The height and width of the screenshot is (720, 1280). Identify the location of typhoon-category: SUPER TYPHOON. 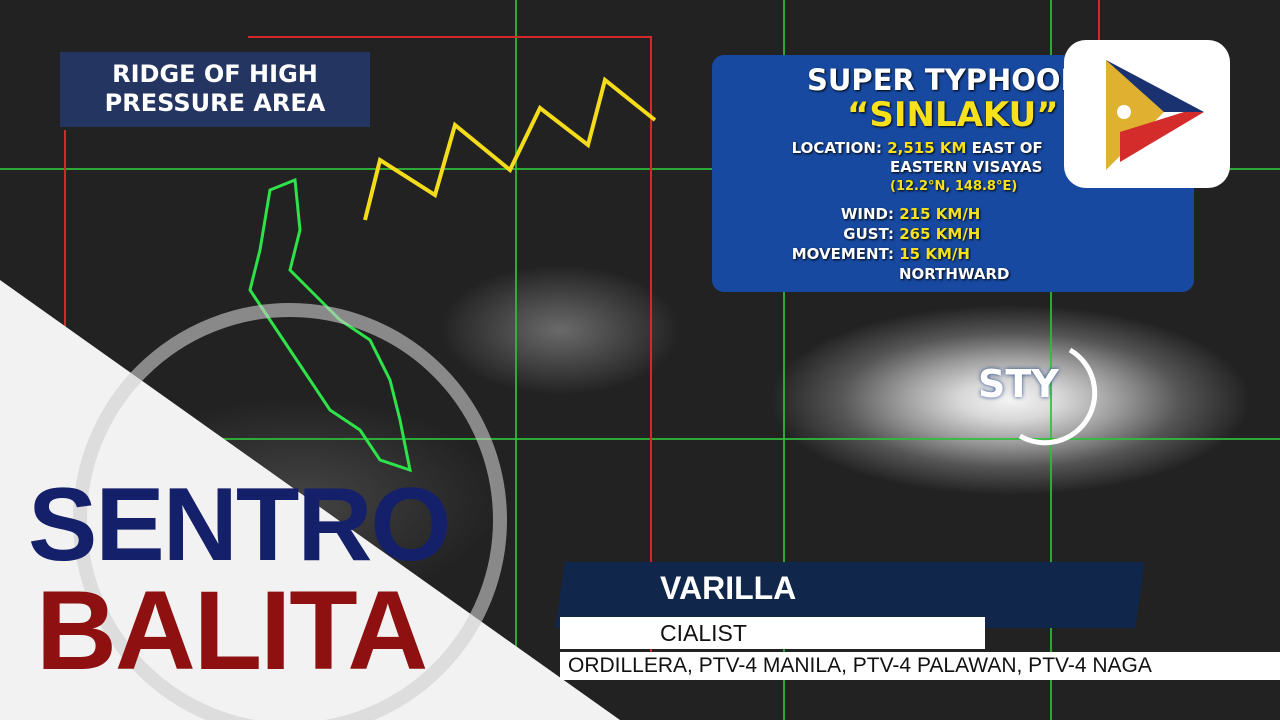
(946, 80).